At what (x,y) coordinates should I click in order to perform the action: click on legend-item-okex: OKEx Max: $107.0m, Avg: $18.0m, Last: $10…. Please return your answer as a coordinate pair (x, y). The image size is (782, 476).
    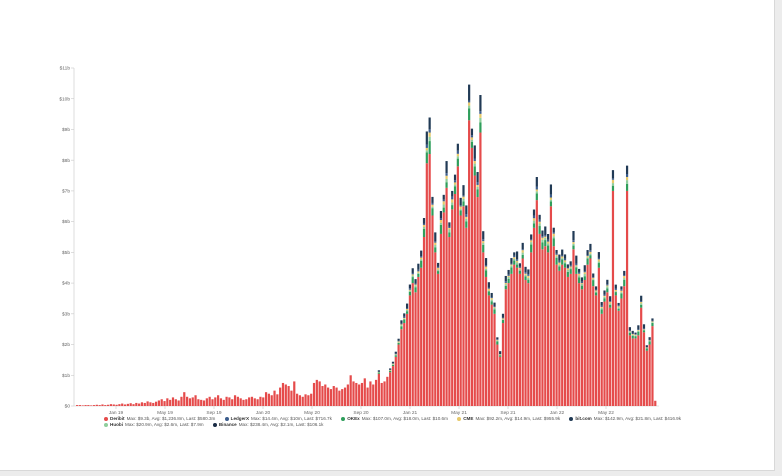
    Looking at the image, I should click on (394, 419).